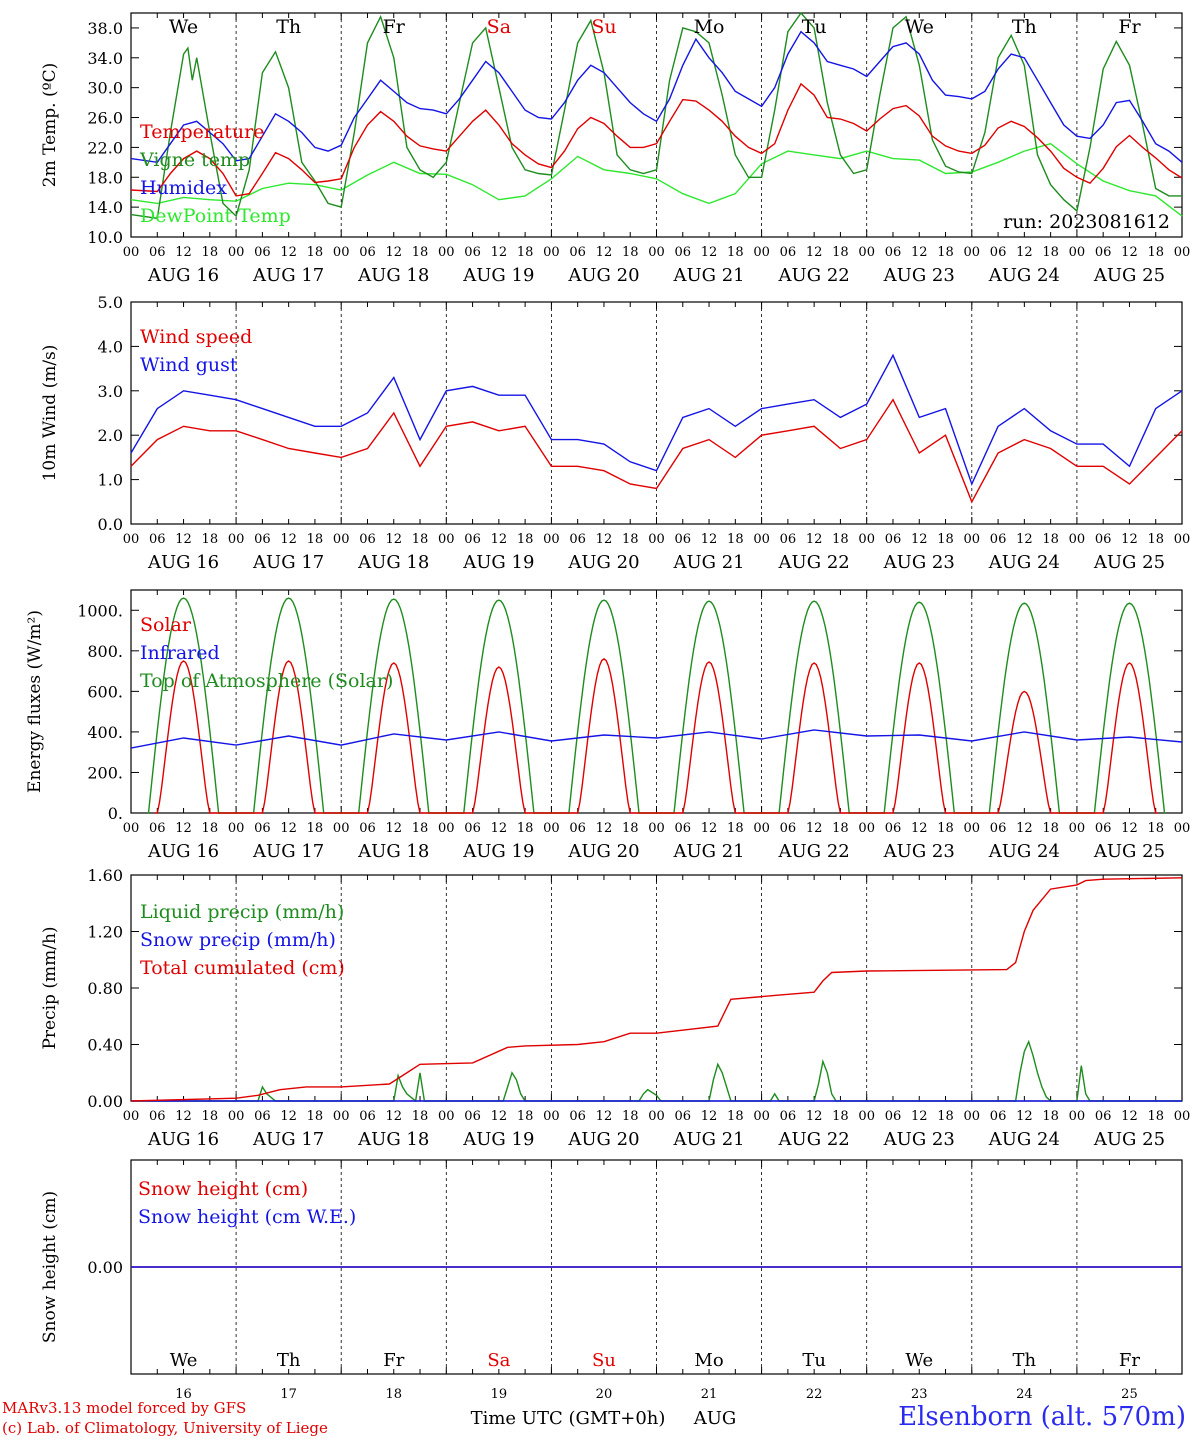 This screenshot has width=1194, height=1440. What do you see at coordinates (238, 940) in the screenshot?
I see `legend-snow-precip-mm-h-: Snow precip (mm/h)` at bounding box center [238, 940].